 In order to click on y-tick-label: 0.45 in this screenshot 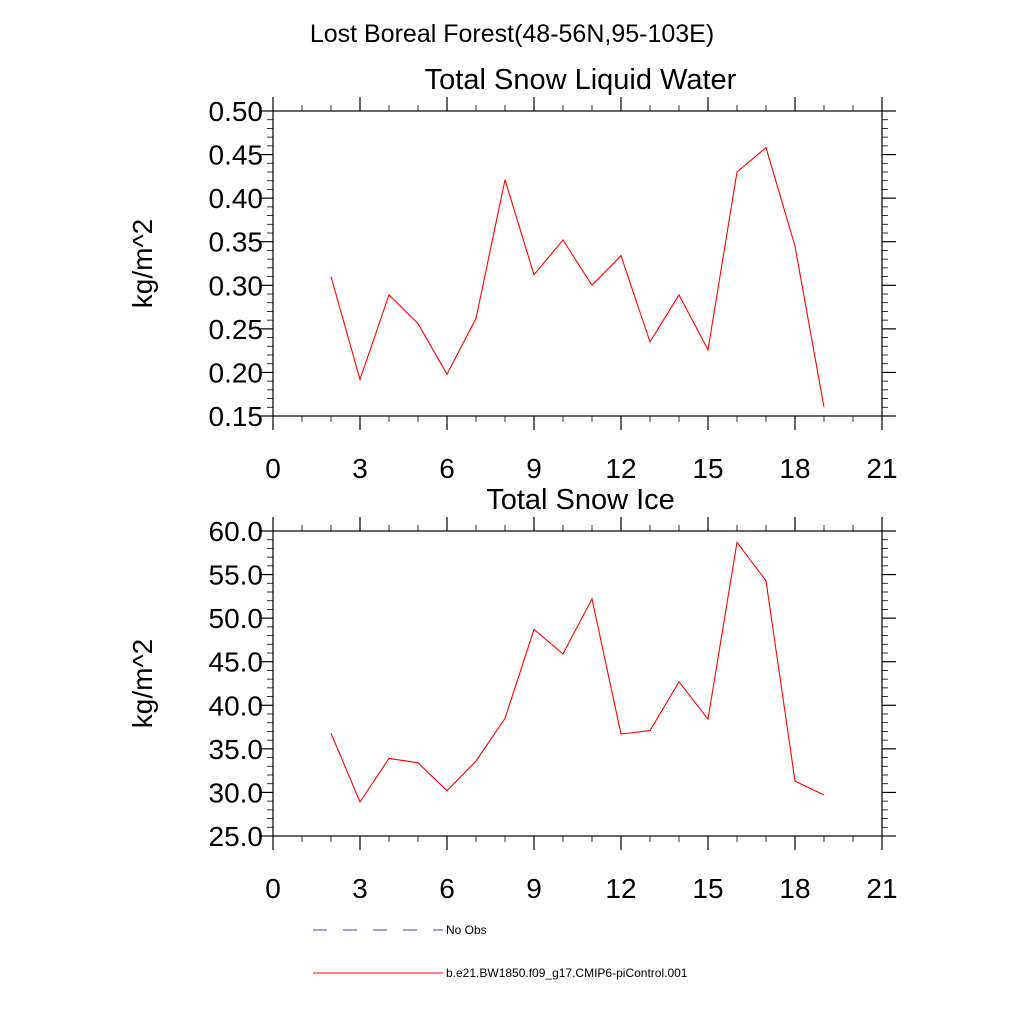, I will do `click(236, 155)`.